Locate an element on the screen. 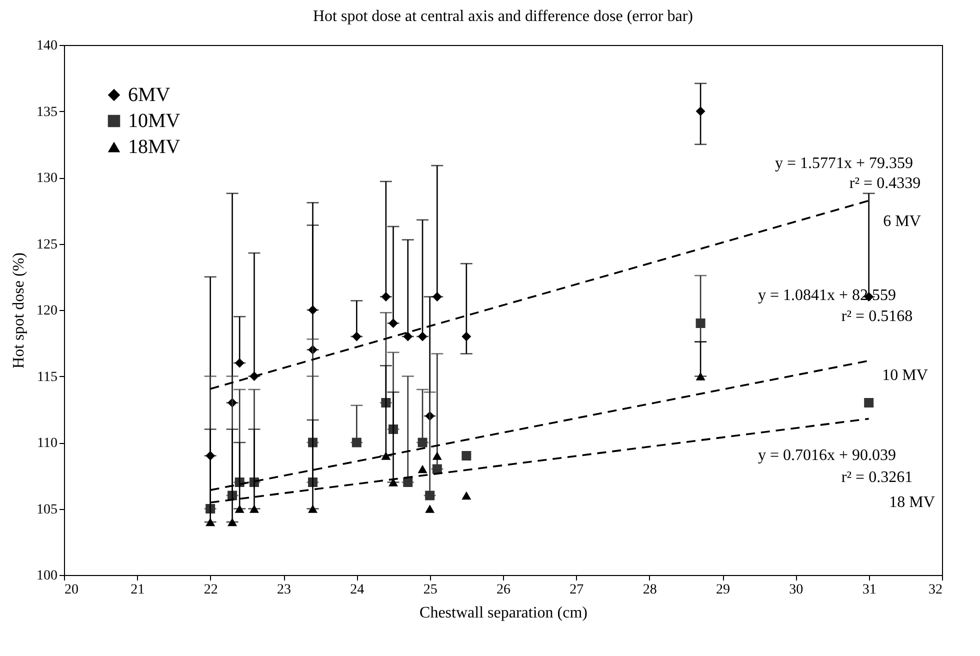 Image resolution: width=980 pixels, height=656 pixels. annotation: y = 0.7016x + 90.039 is located at coordinates (827, 455).